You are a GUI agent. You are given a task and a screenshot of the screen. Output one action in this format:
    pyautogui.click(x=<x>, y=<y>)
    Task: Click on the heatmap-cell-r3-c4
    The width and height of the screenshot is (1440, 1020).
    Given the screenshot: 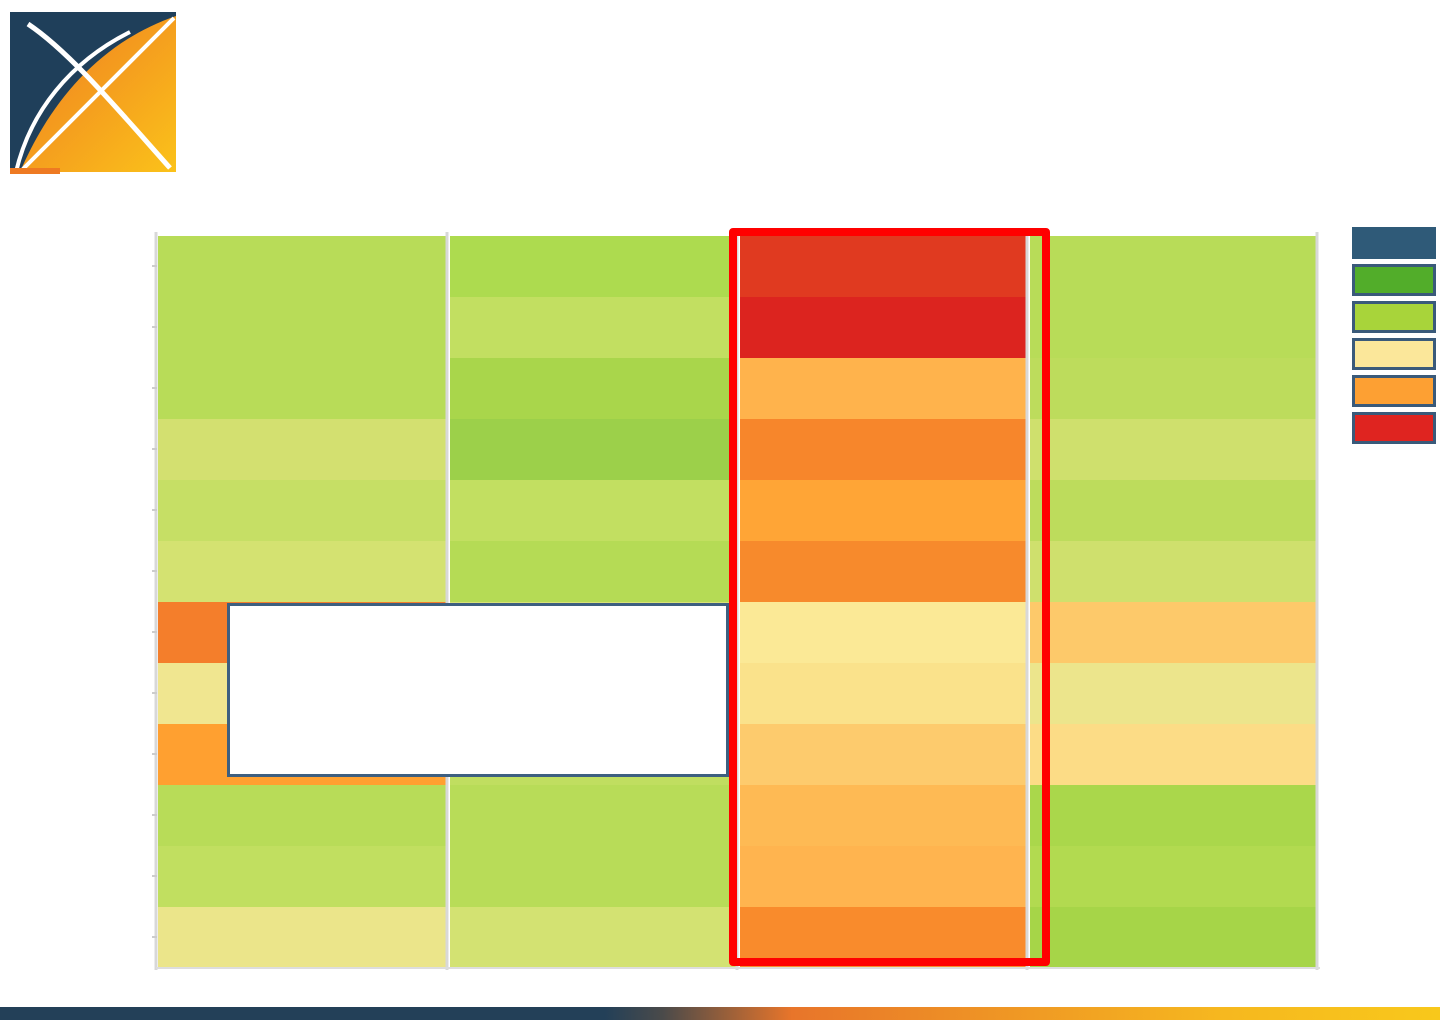 What is the action you would take?
    pyautogui.click(x=1173, y=388)
    